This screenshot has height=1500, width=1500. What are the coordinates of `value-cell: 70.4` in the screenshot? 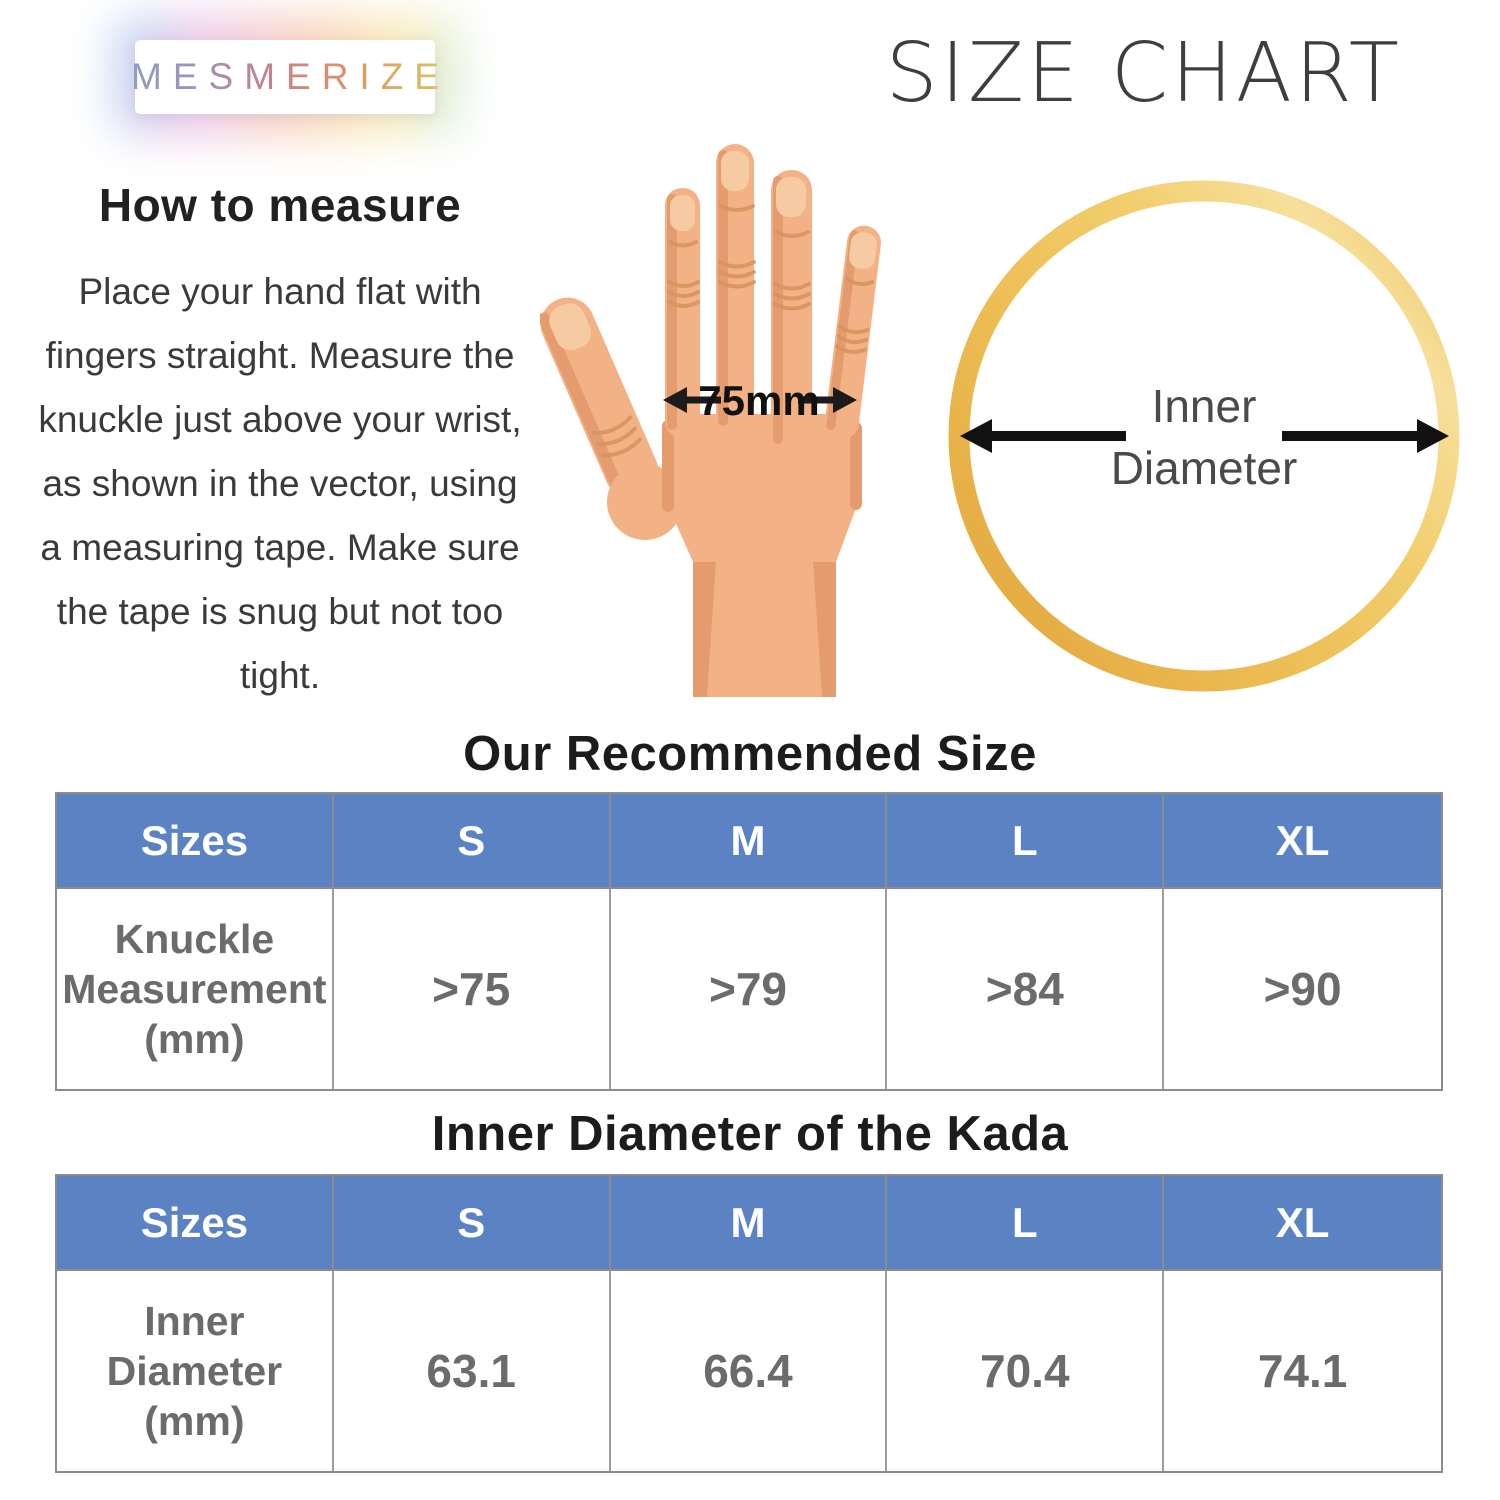 It's located at (1026, 1371).